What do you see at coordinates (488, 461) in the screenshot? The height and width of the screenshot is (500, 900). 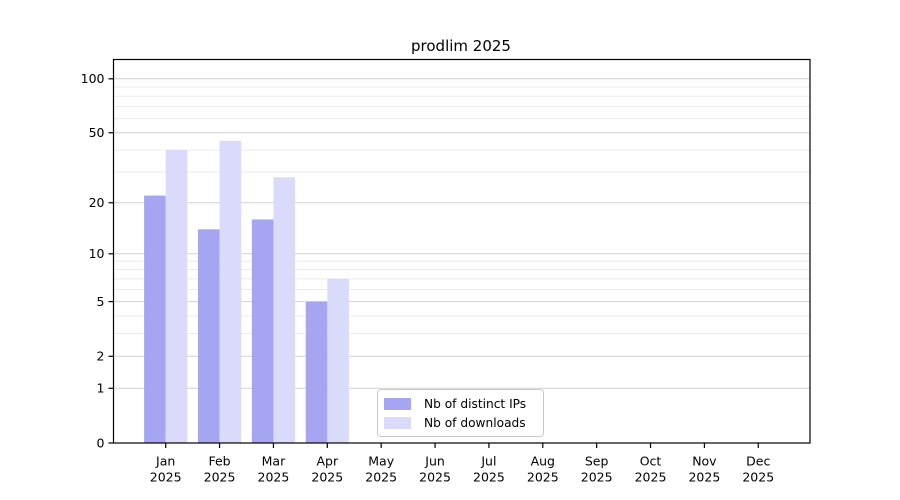 I see `x-tick-label-month-jul: Jul` at bounding box center [488, 461].